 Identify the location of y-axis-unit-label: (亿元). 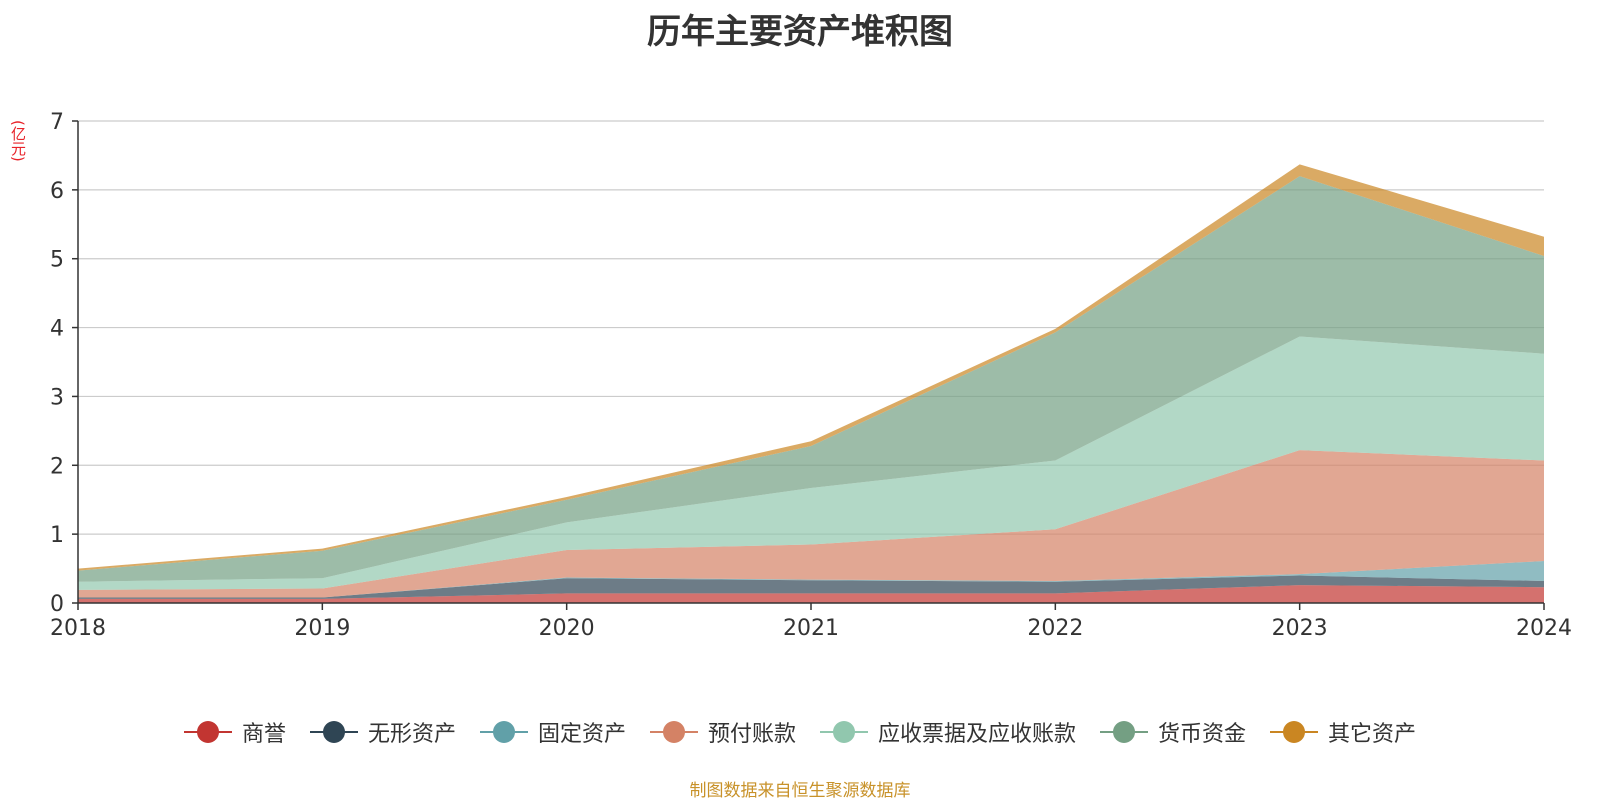
(18, 141).